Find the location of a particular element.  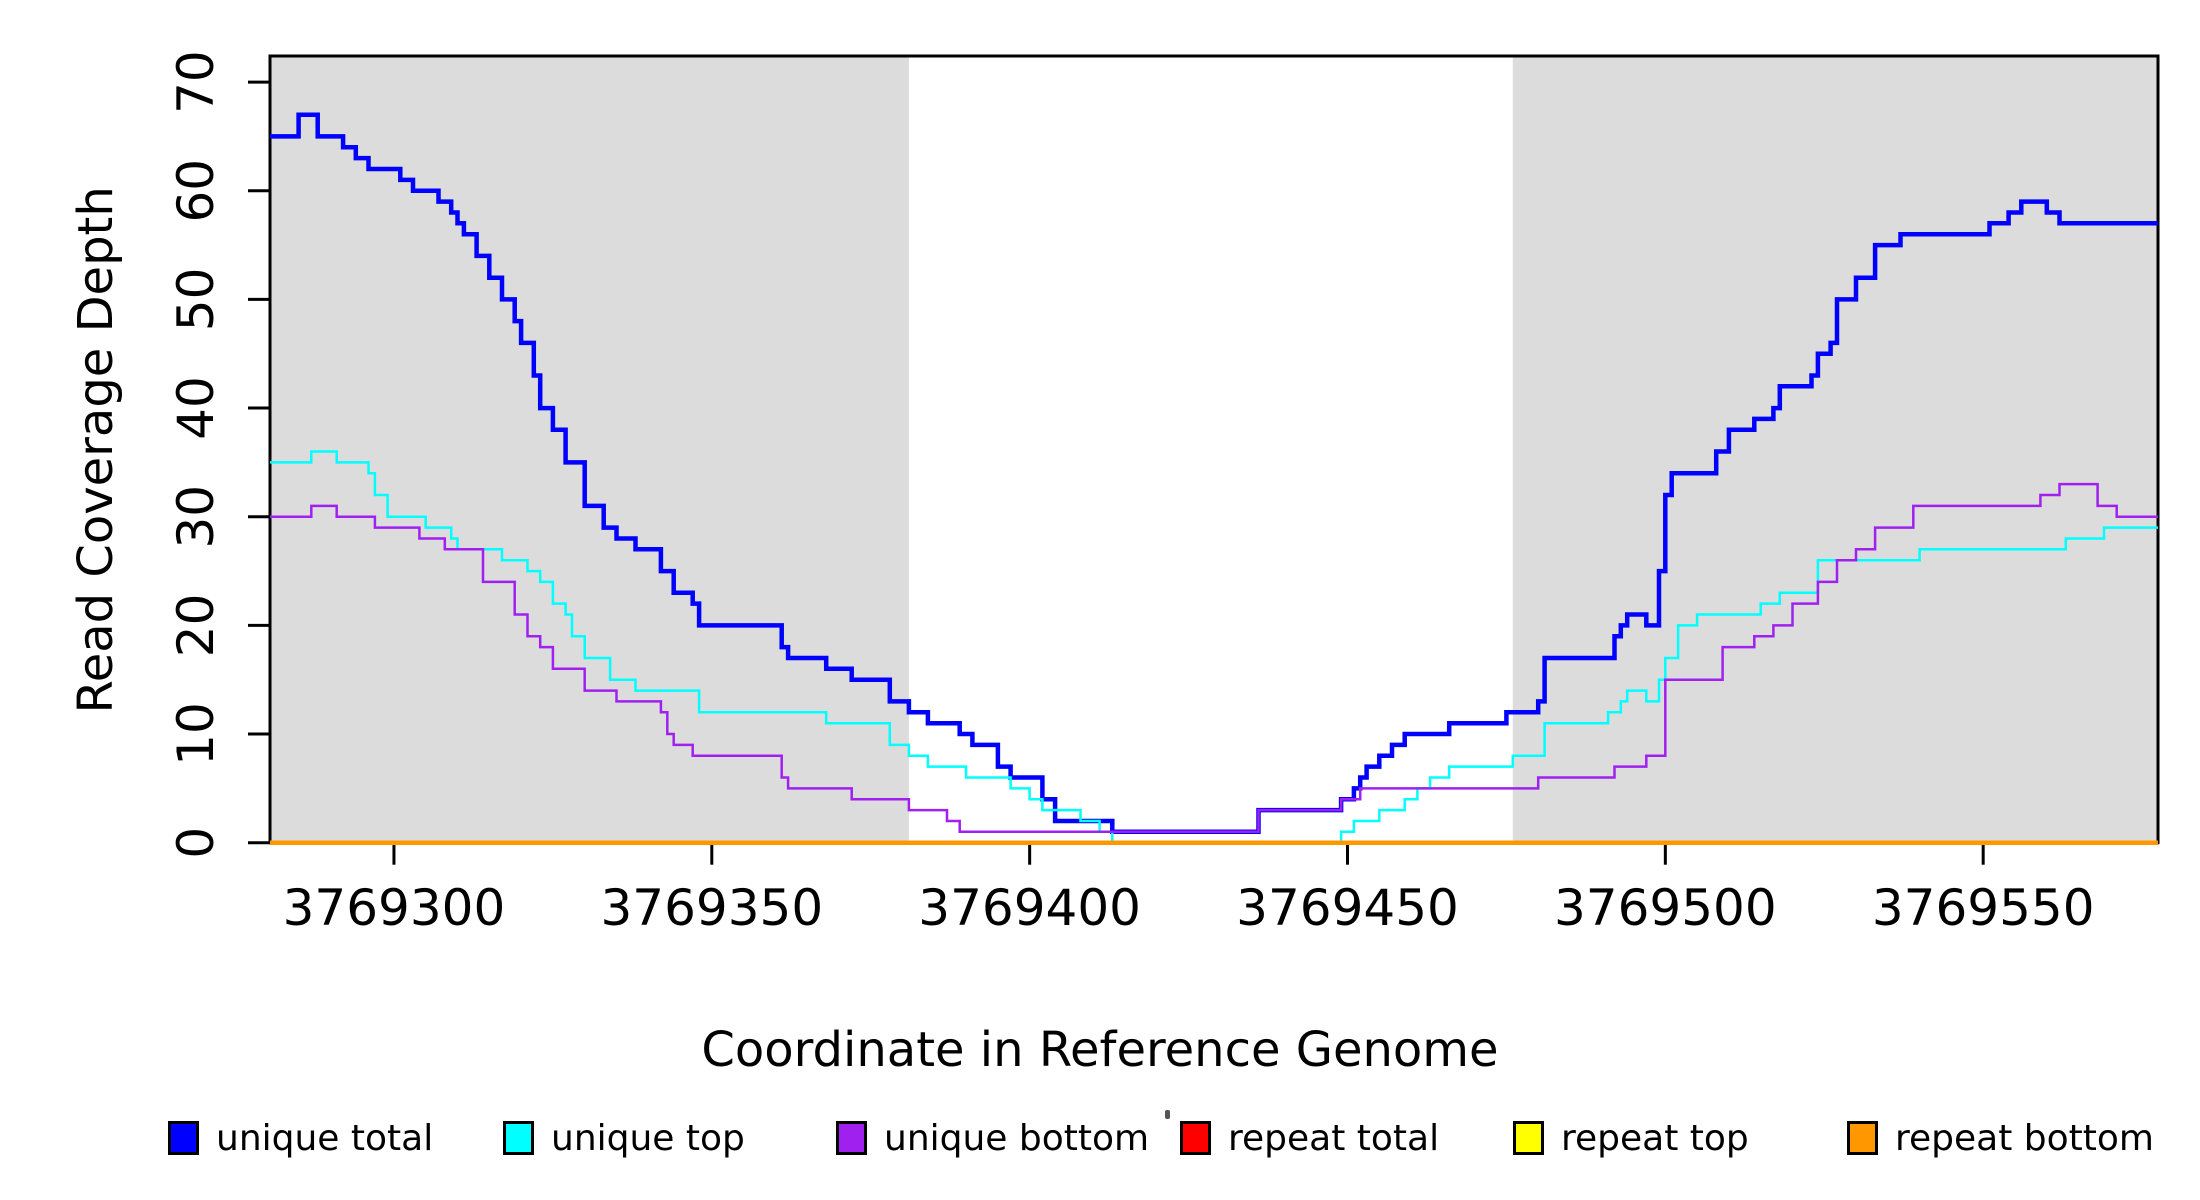

legend-label: repeat top is located at coordinates (1655, 1138).